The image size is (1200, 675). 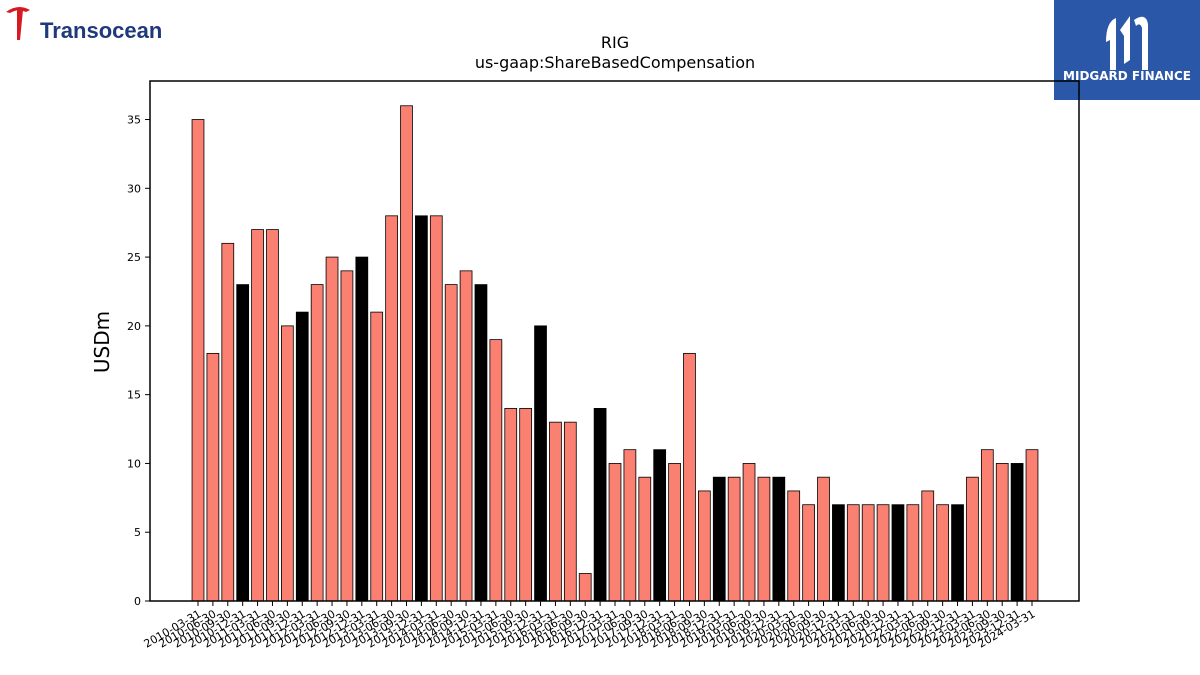 I want to click on y-tick-label: 10, so click(x=134, y=463).